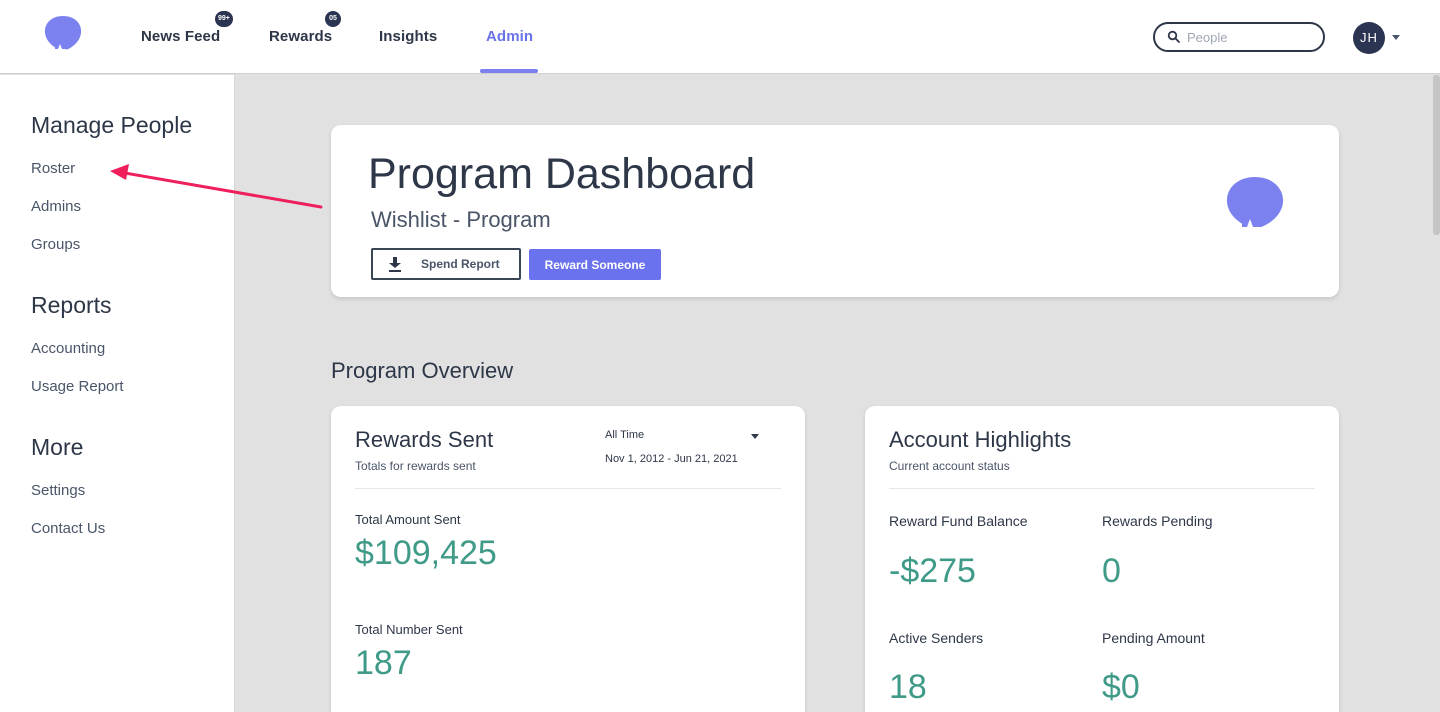  I want to click on nav-rewards: Rewards, so click(300, 36).